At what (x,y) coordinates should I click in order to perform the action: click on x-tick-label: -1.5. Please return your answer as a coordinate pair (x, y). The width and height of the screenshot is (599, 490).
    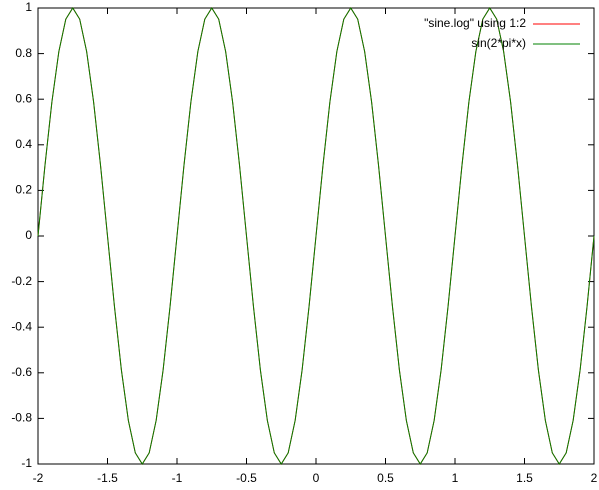
    Looking at the image, I should click on (107, 478).